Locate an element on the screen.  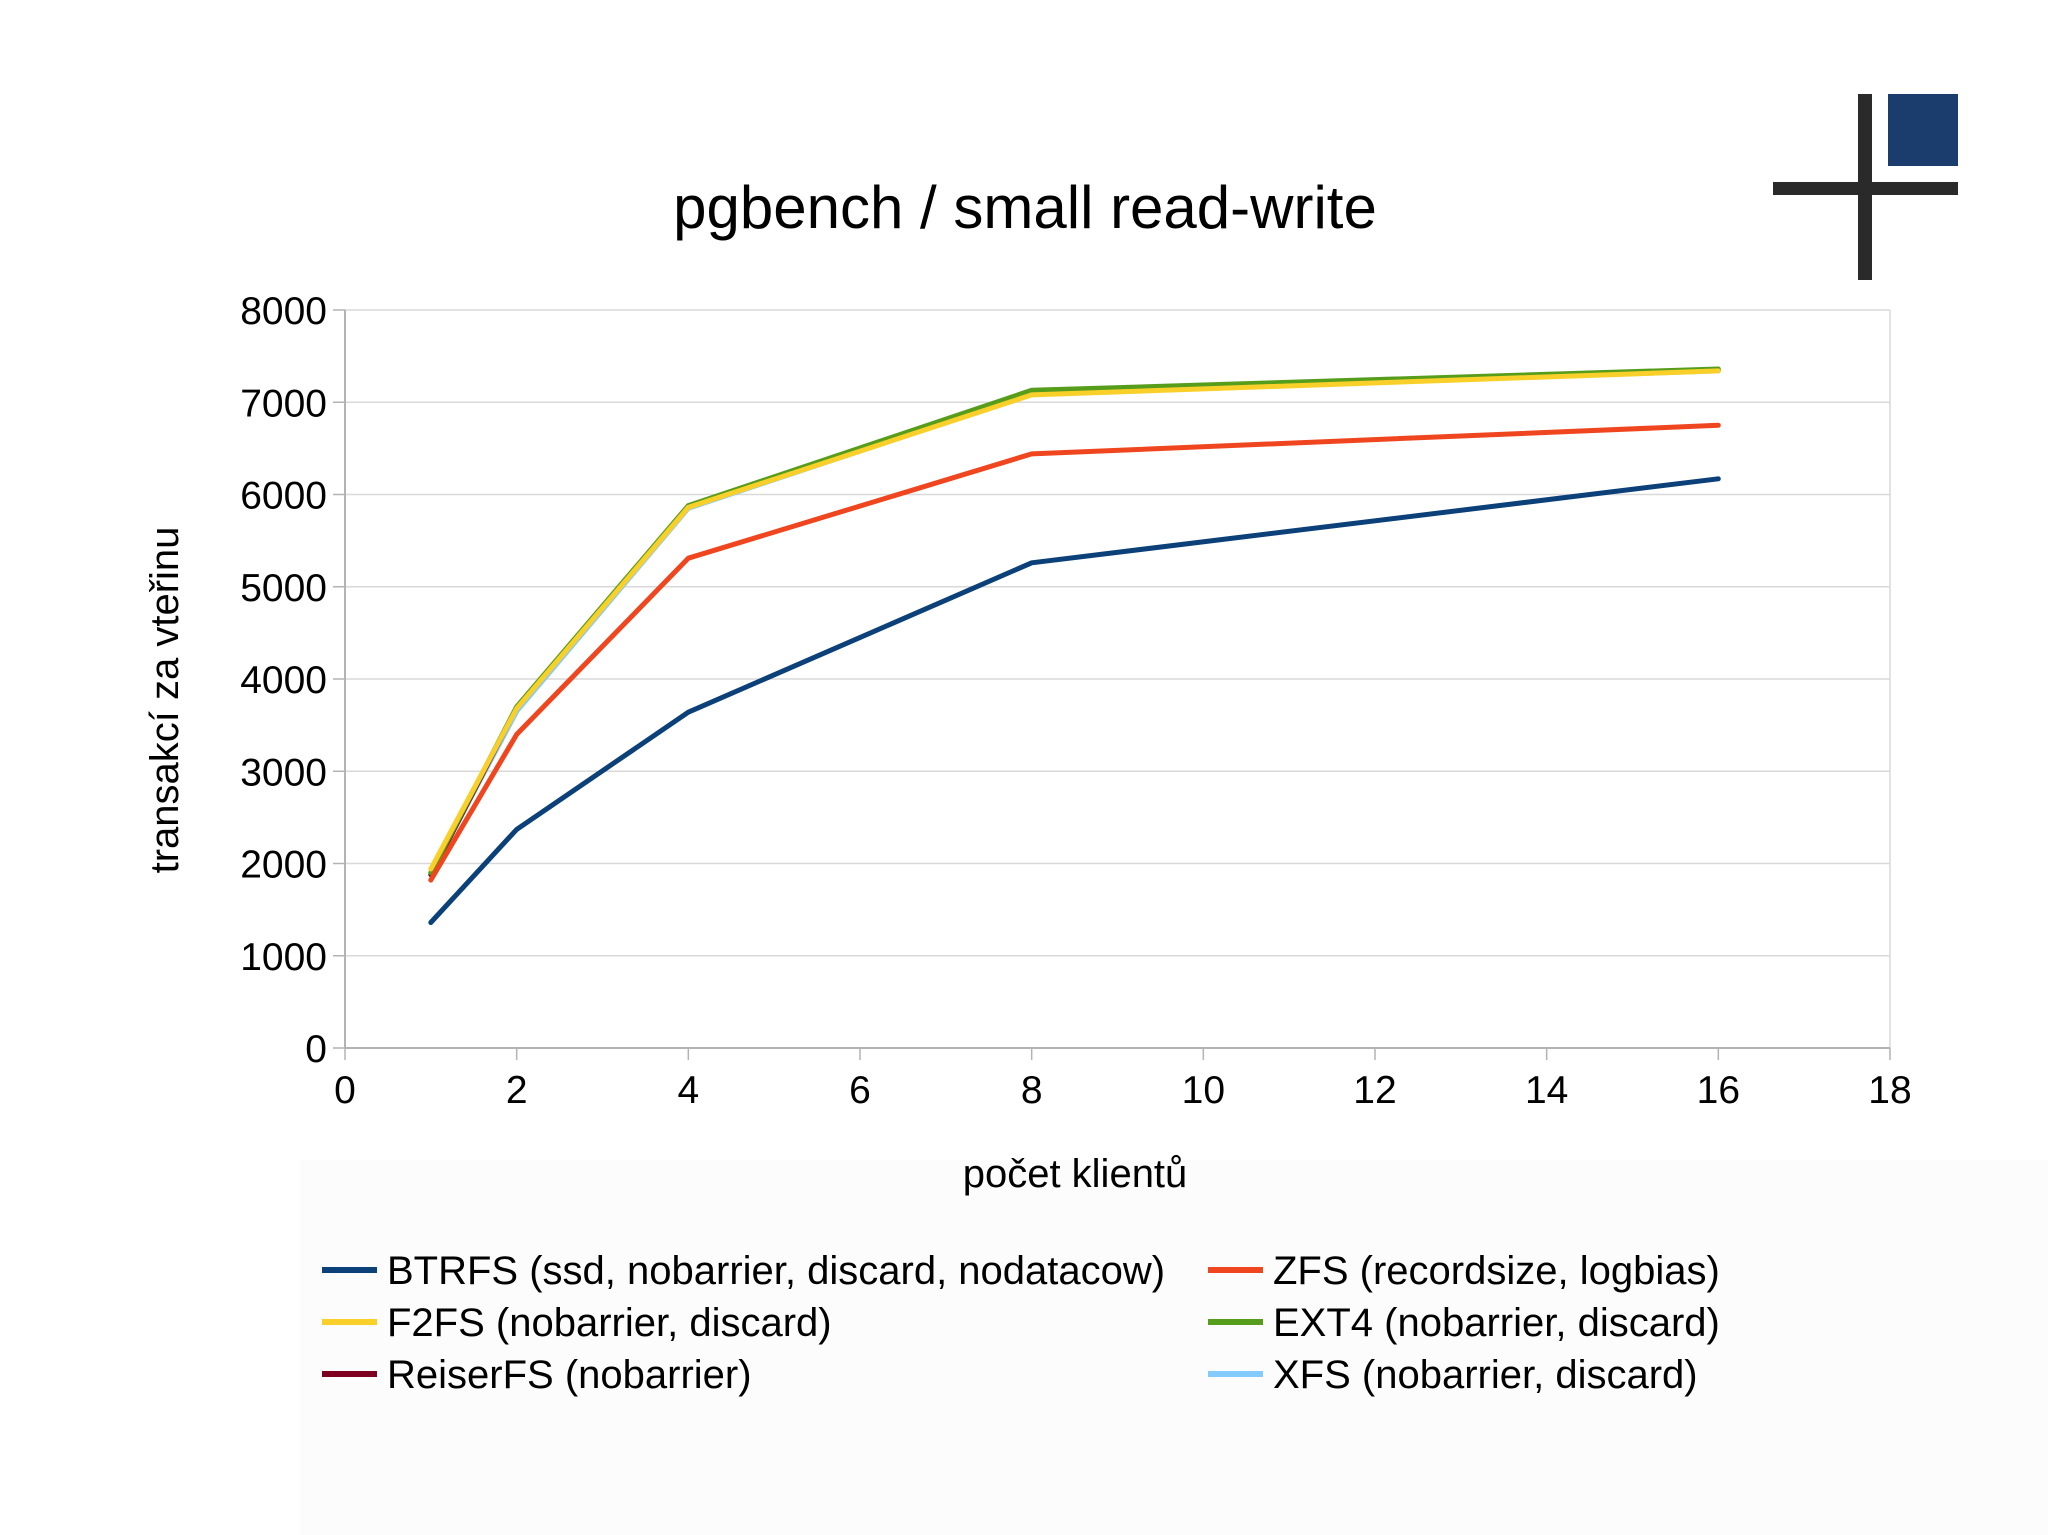
logo-square is located at coordinates (1923, 130).